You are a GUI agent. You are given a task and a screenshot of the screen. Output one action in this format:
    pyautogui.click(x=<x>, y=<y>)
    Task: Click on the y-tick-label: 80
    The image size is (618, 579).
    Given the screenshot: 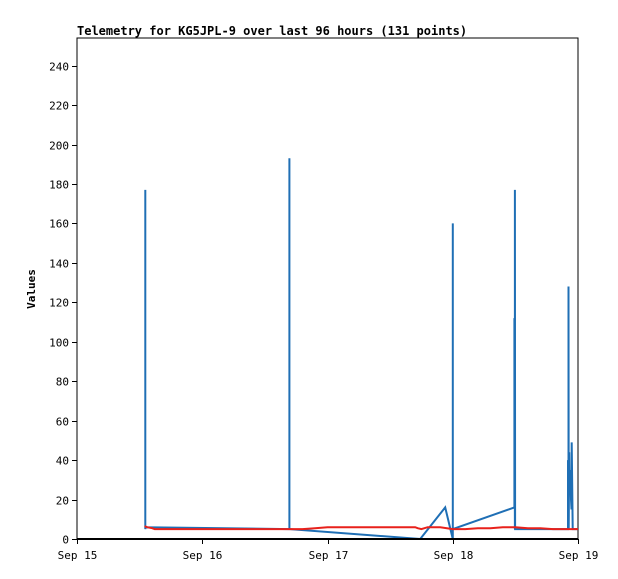 What is the action you would take?
    pyautogui.click(x=62, y=382)
    